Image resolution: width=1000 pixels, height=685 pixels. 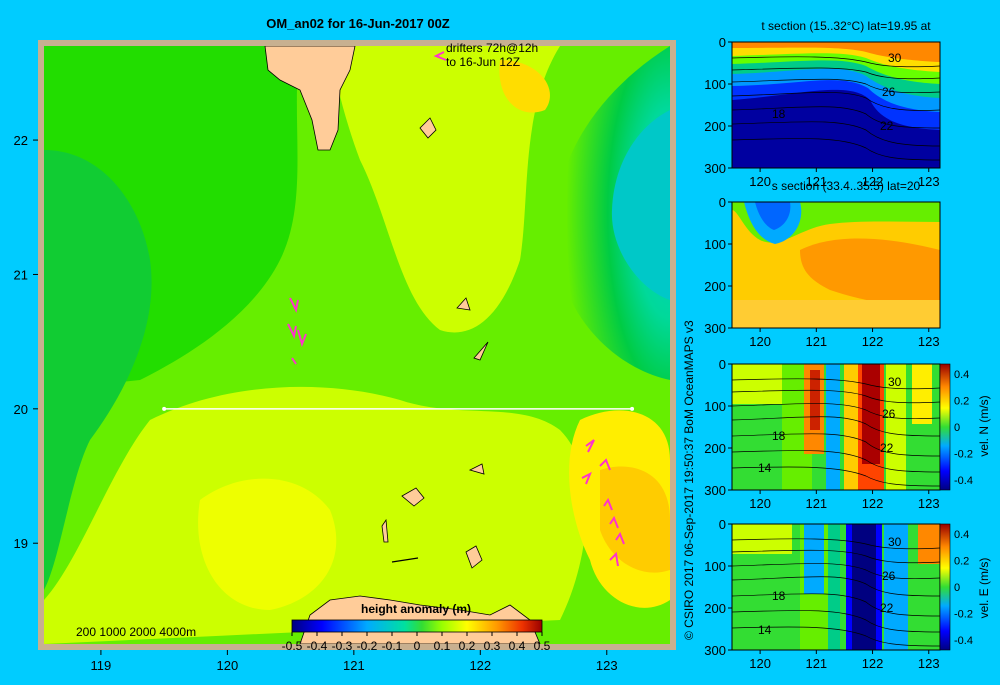 I want to click on section-y-tick-label: 300, so click(x=715, y=328).